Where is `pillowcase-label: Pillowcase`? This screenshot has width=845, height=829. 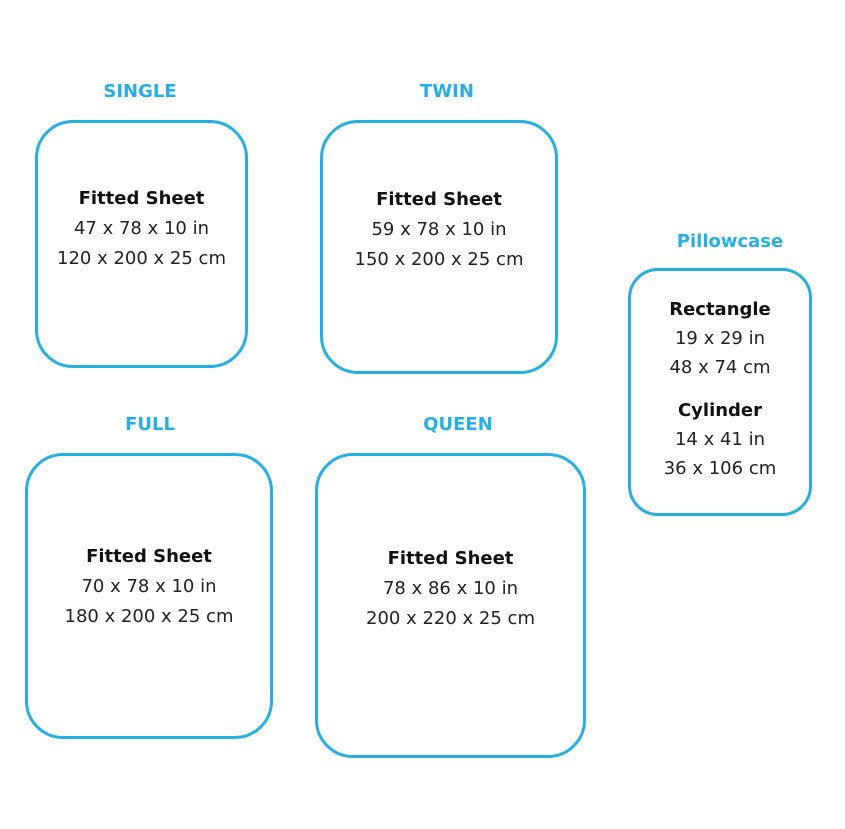 pillowcase-label: Pillowcase is located at coordinates (730, 241).